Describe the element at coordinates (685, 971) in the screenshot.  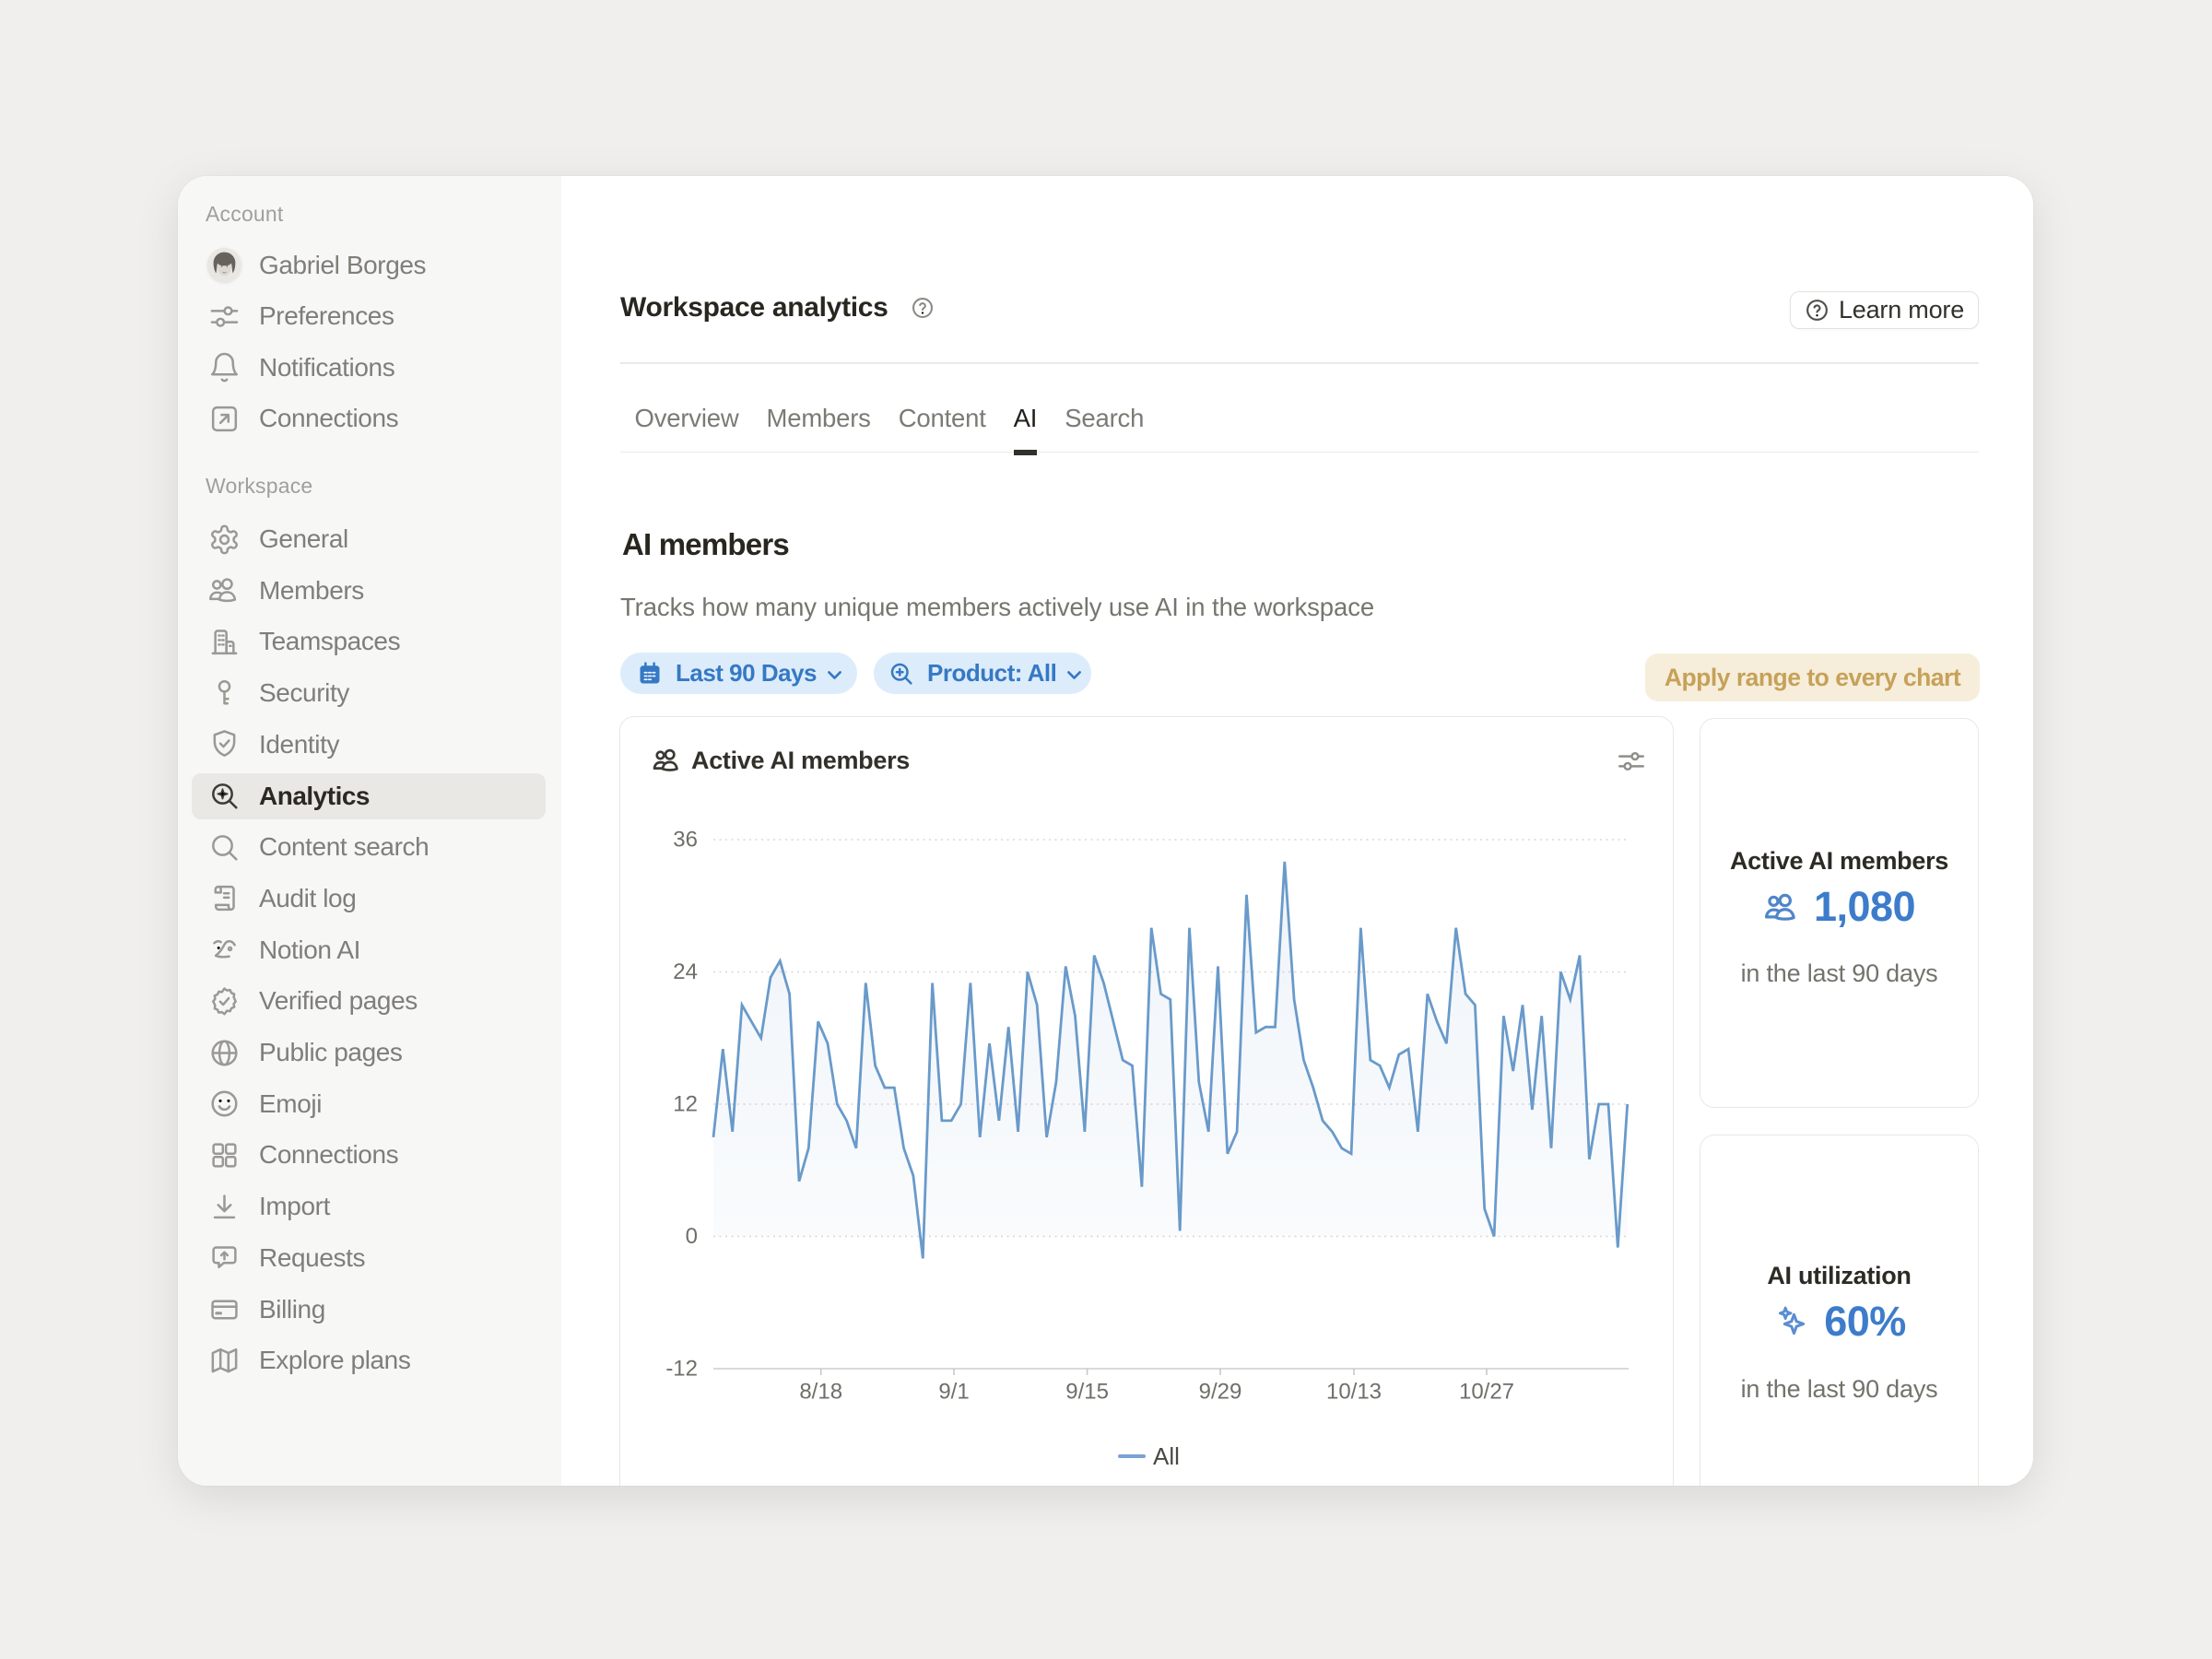
I see `svg-text: 24` at that location.